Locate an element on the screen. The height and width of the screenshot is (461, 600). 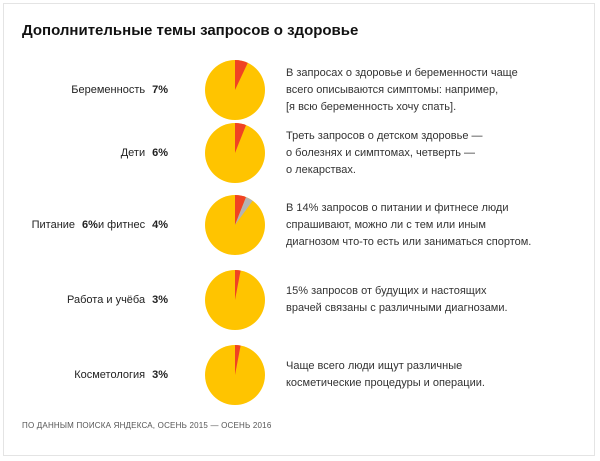
category-label: Питание is located at coordinates (53, 225).